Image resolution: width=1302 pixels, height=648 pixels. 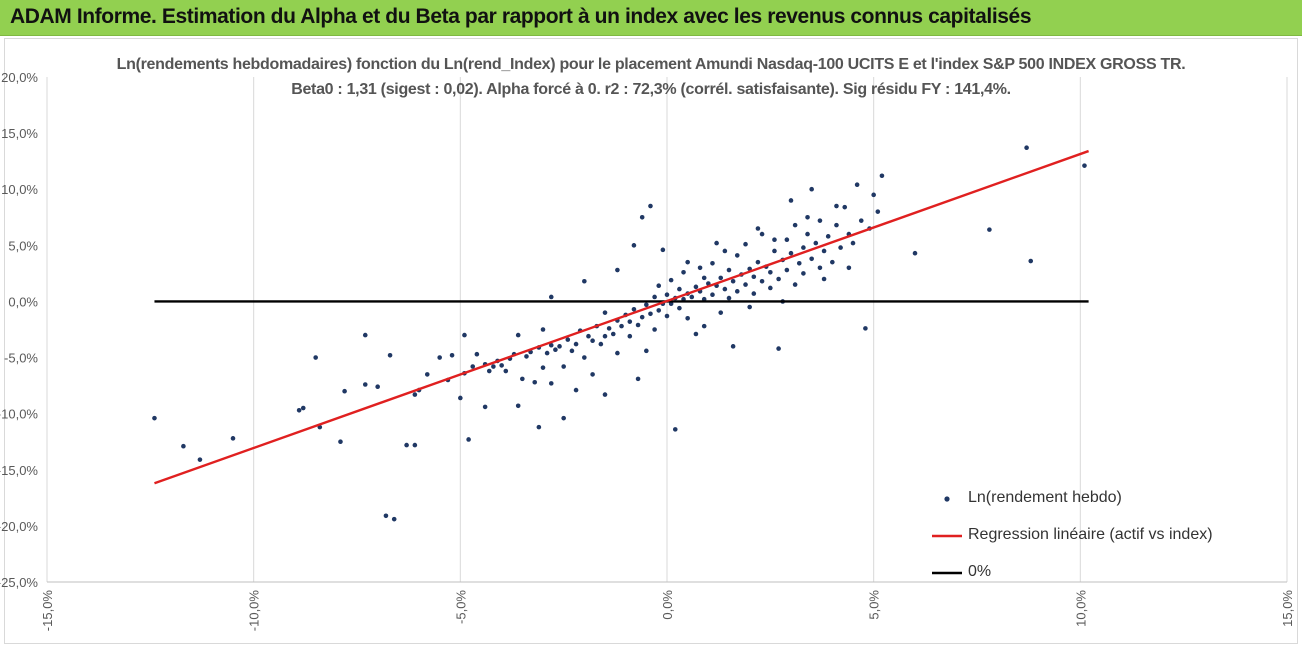 What do you see at coordinates (254, 611) in the screenshot?
I see `x-tick-label: -10,0%` at bounding box center [254, 611].